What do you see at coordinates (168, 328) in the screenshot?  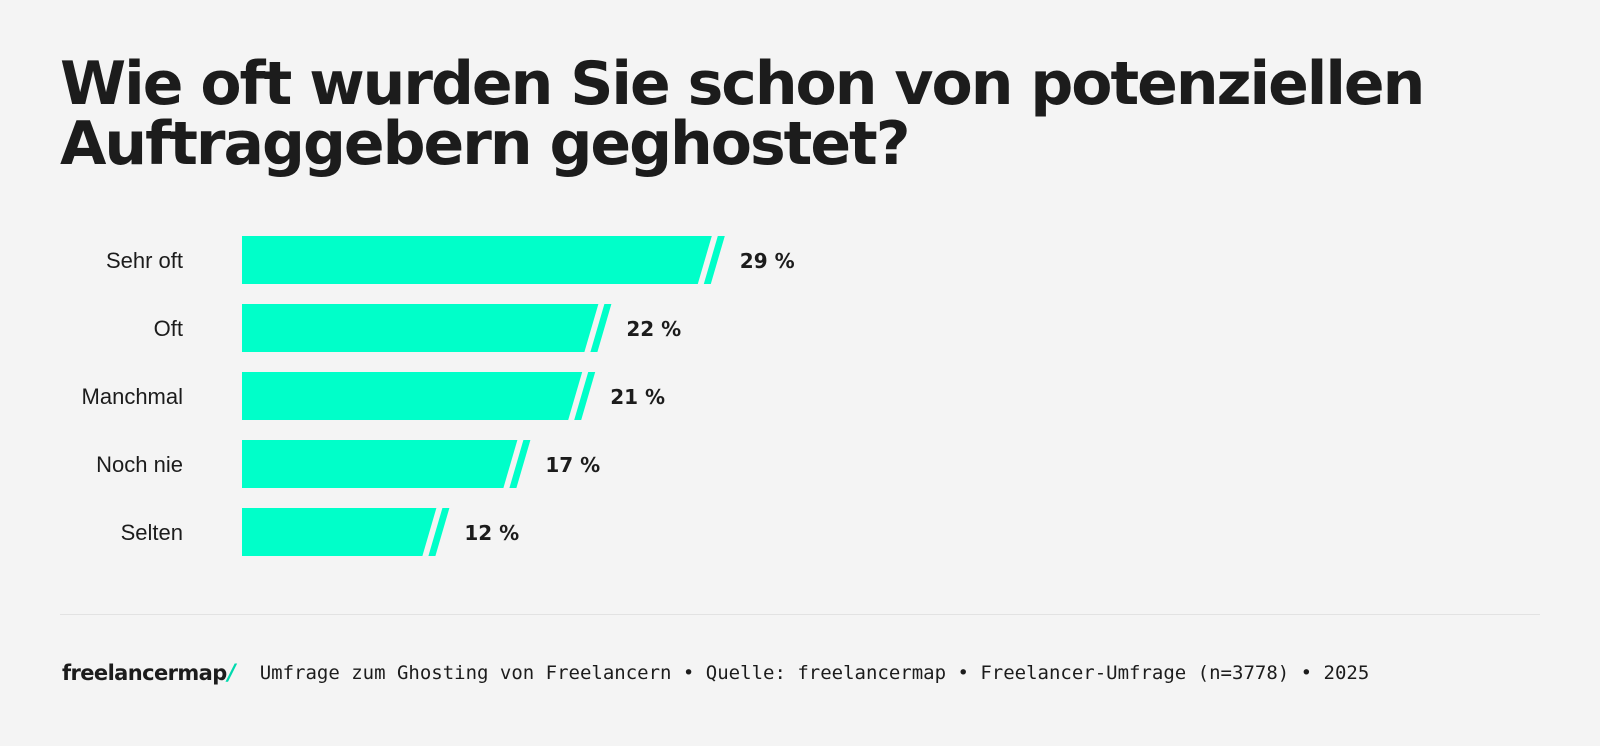 I see `category-label: Oft` at bounding box center [168, 328].